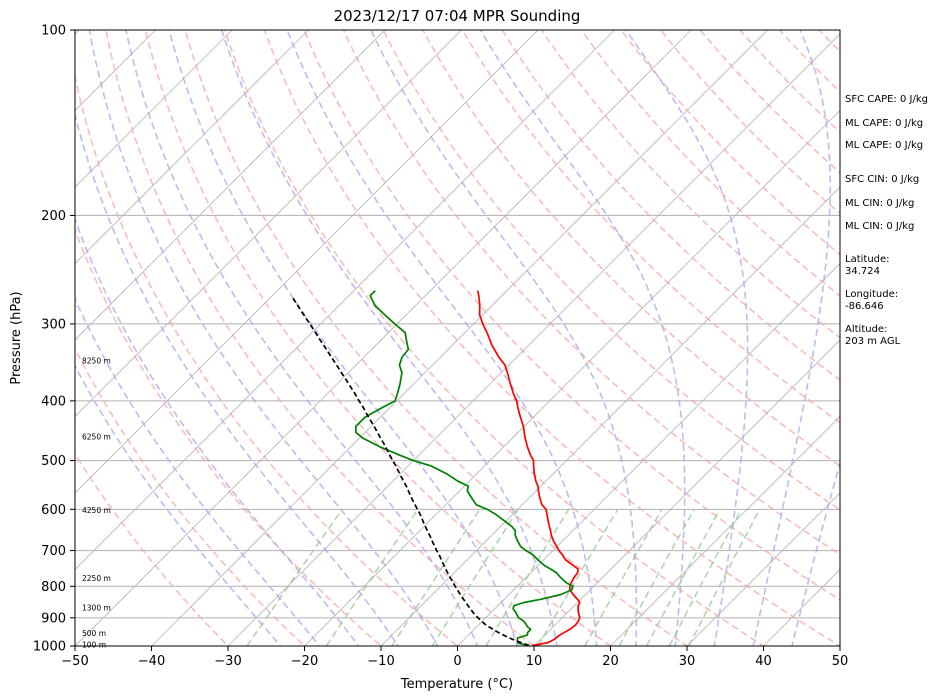 This screenshot has height=700, width=947. I want to click on x-tick-label: −50, so click(74, 661).